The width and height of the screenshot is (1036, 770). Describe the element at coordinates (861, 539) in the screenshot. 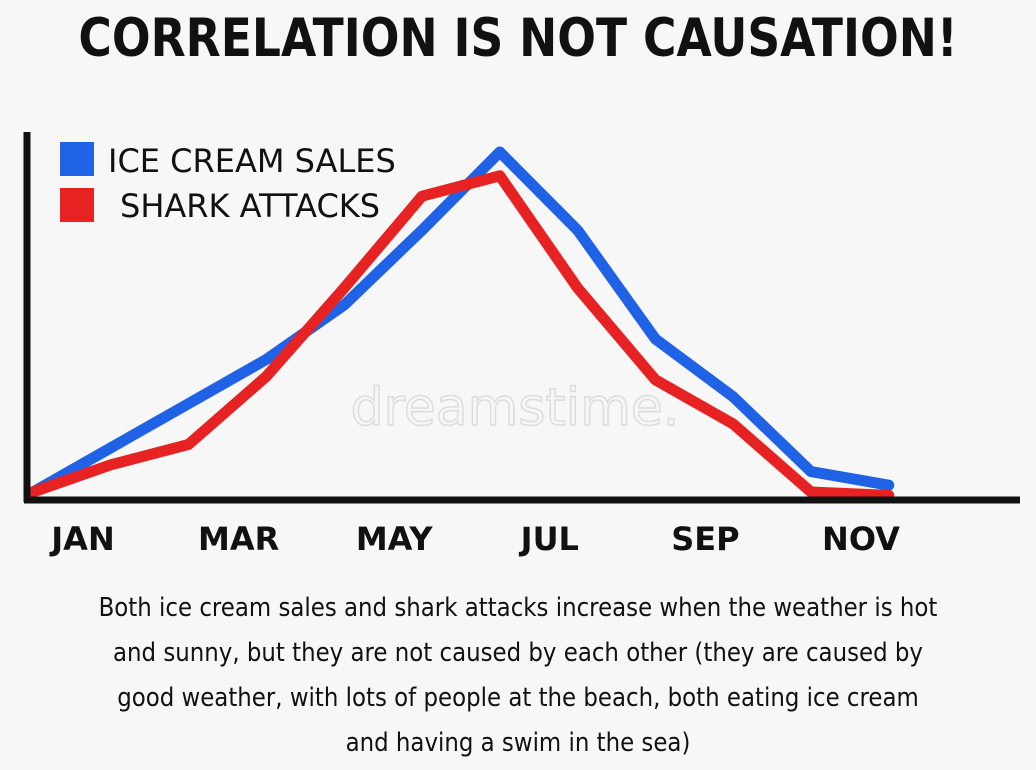

I see `x-tick-label-nov: NOV` at that location.